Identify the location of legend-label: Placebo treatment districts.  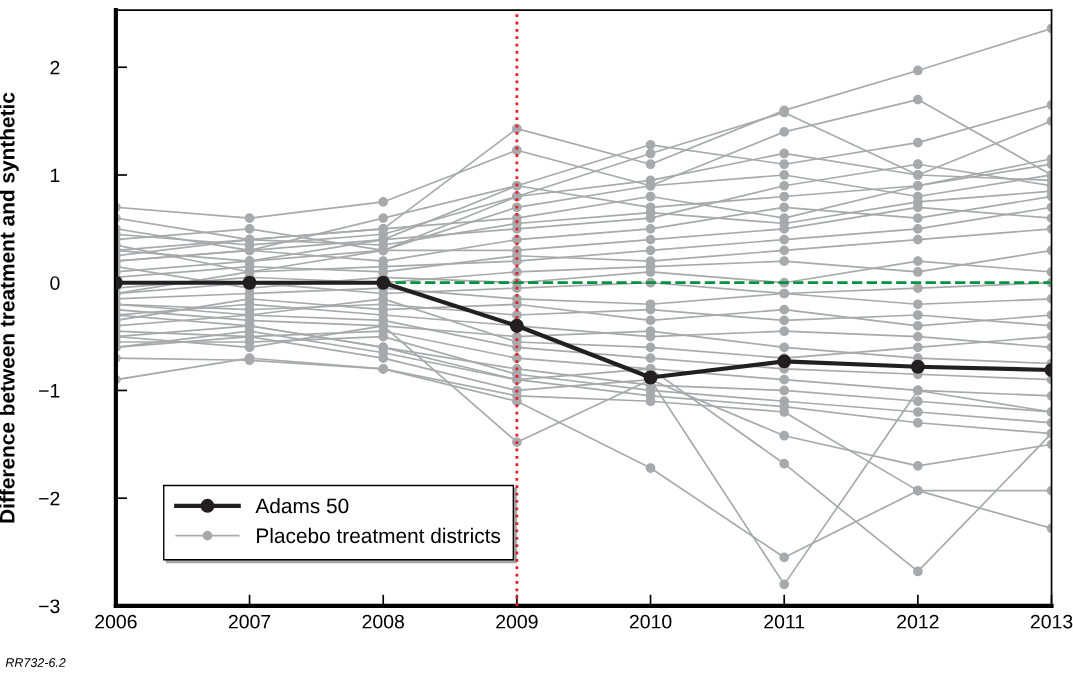
(379, 535).